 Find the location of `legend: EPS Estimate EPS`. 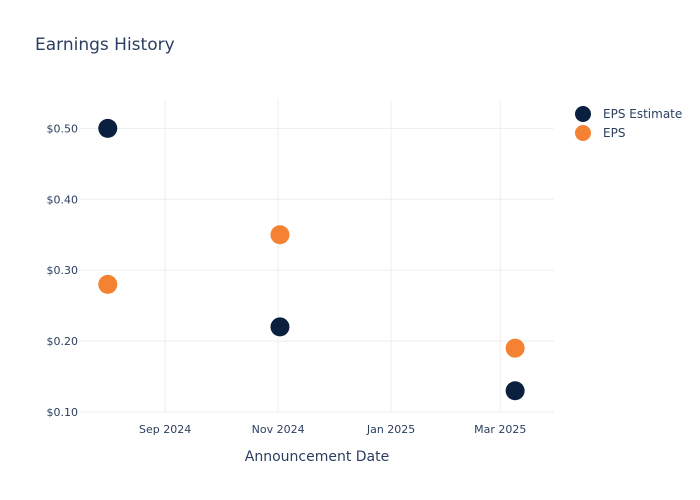

legend: EPS Estimate EPS is located at coordinates (628, 123).